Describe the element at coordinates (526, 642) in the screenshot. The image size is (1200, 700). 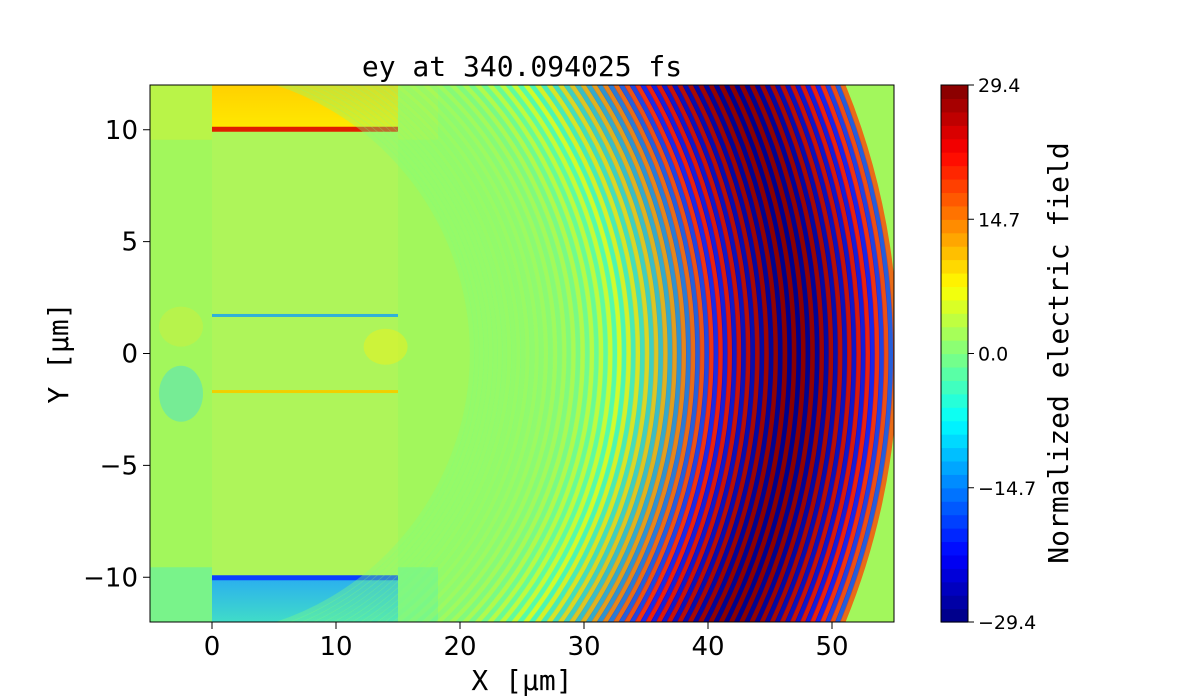
I see `x-axis-ticks: 0 10 20 30 40 50` at that location.